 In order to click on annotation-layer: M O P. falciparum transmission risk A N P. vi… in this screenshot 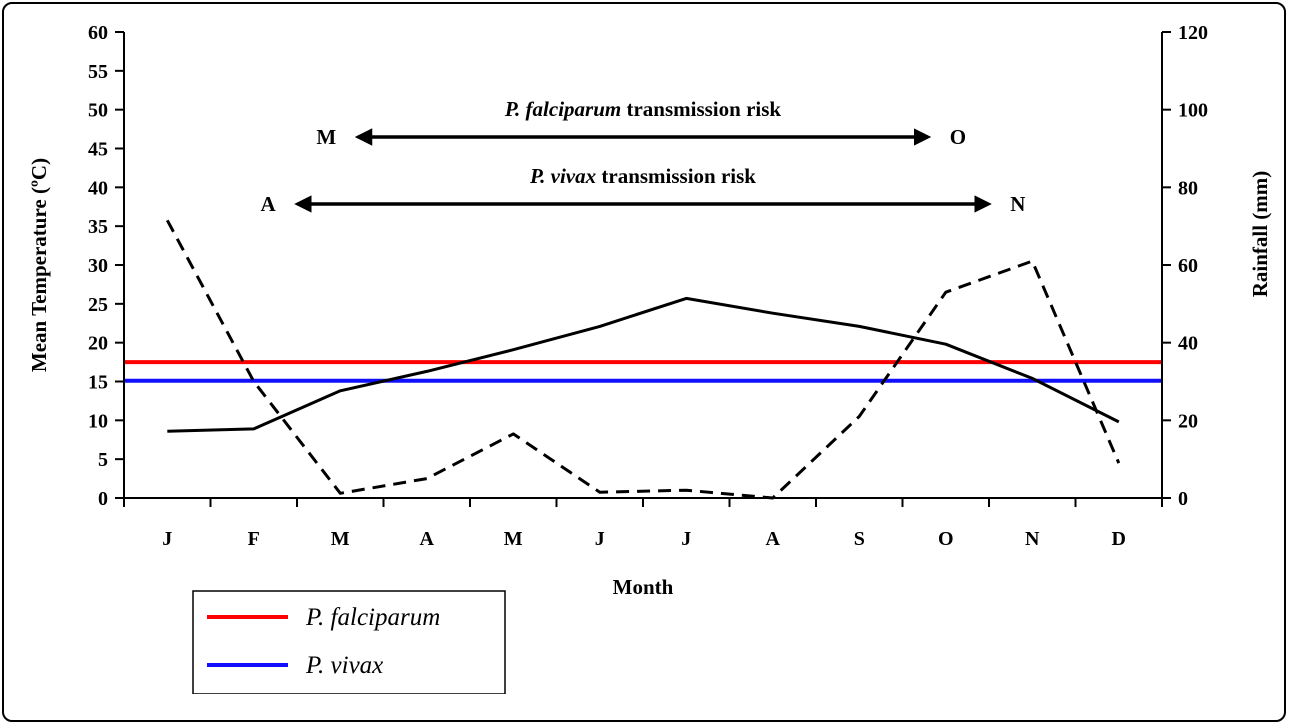, I will do `click(643, 156)`.